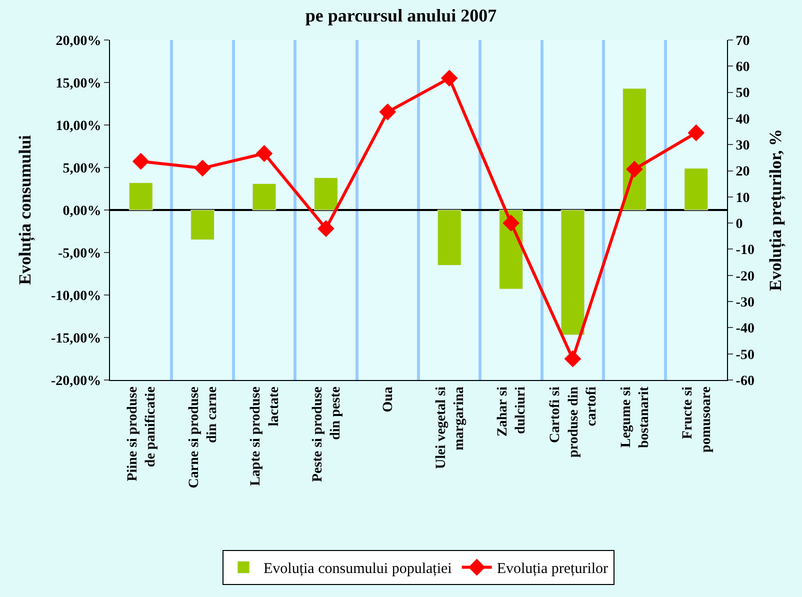 This screenshot has height=597, width=802. What do you see at coordinates (76, 296) in the screenshot?
I see `y-tick-label: -10,00%` at bounding box center [76, 296].